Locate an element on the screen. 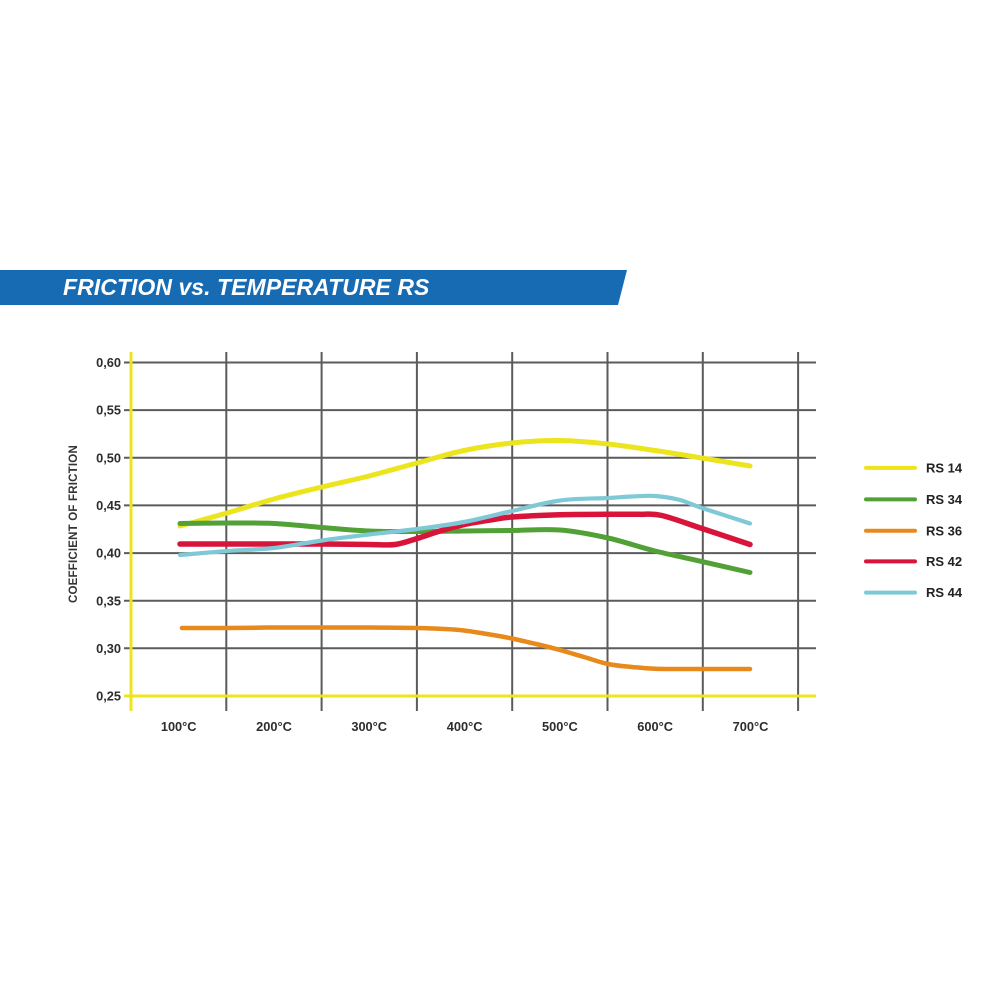 The image size is (1000, 1000). svg-text: RS 36 is located at coordinates (944, 530).